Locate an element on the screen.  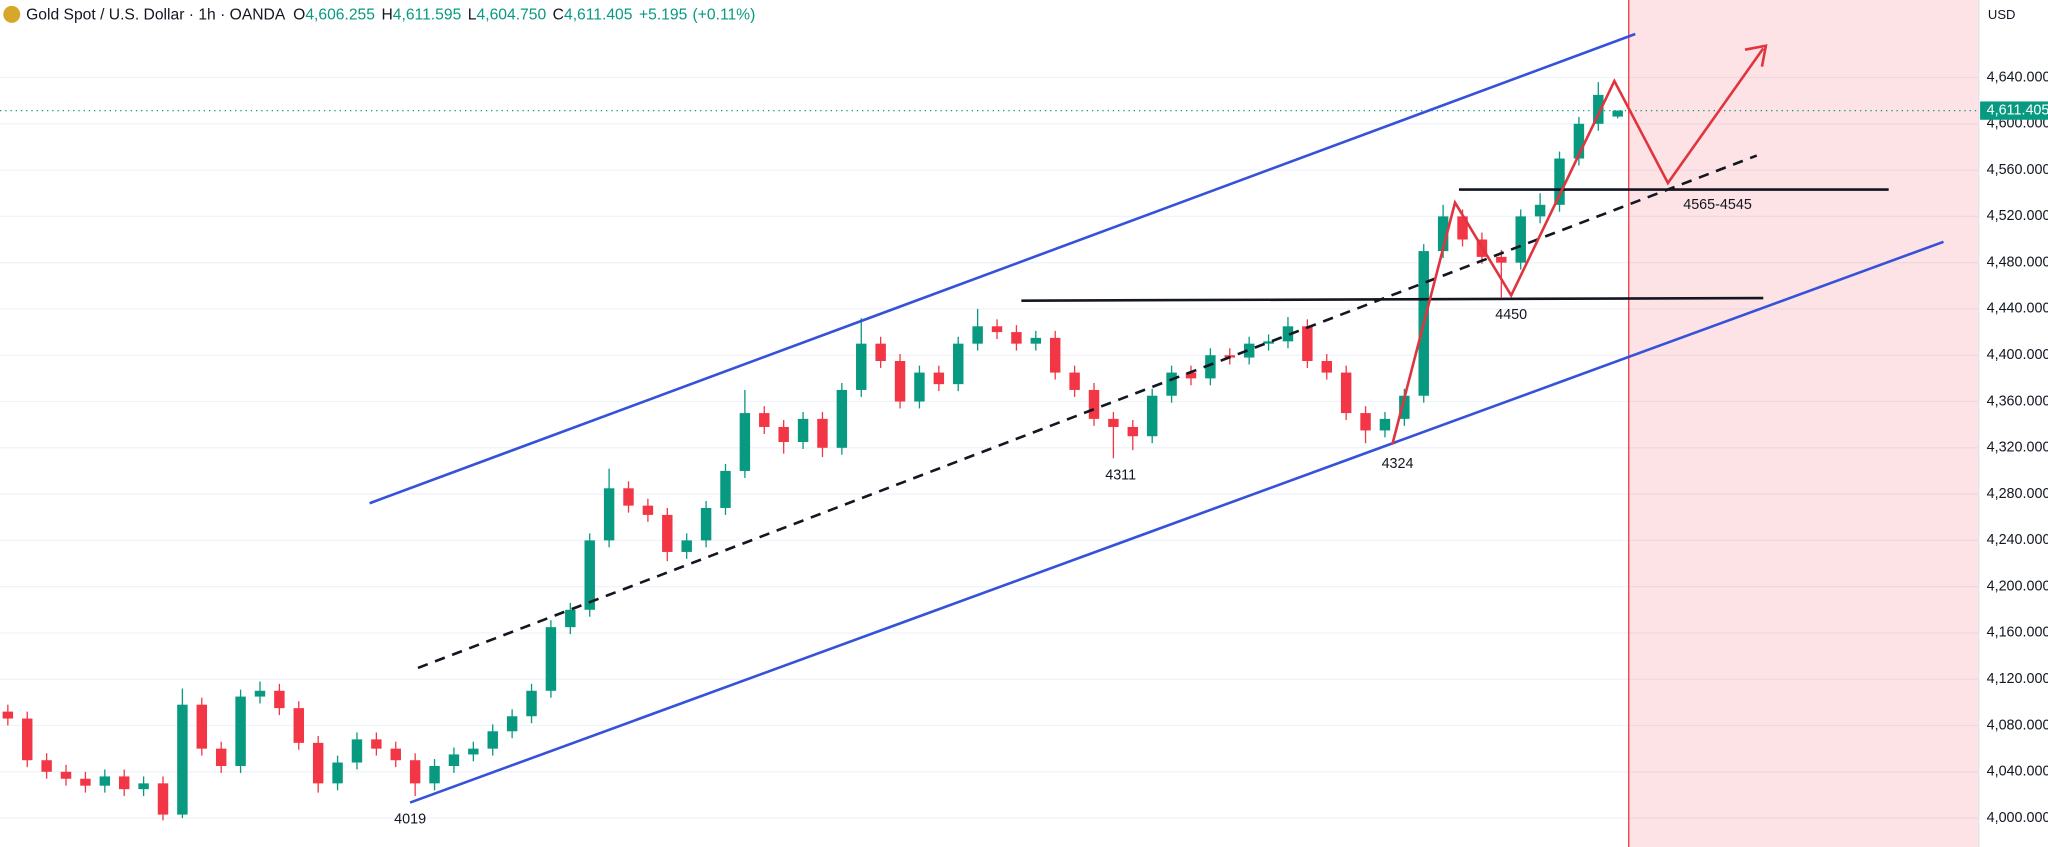
quote-value: 4,611.595 is located at coordinates (427, 15).